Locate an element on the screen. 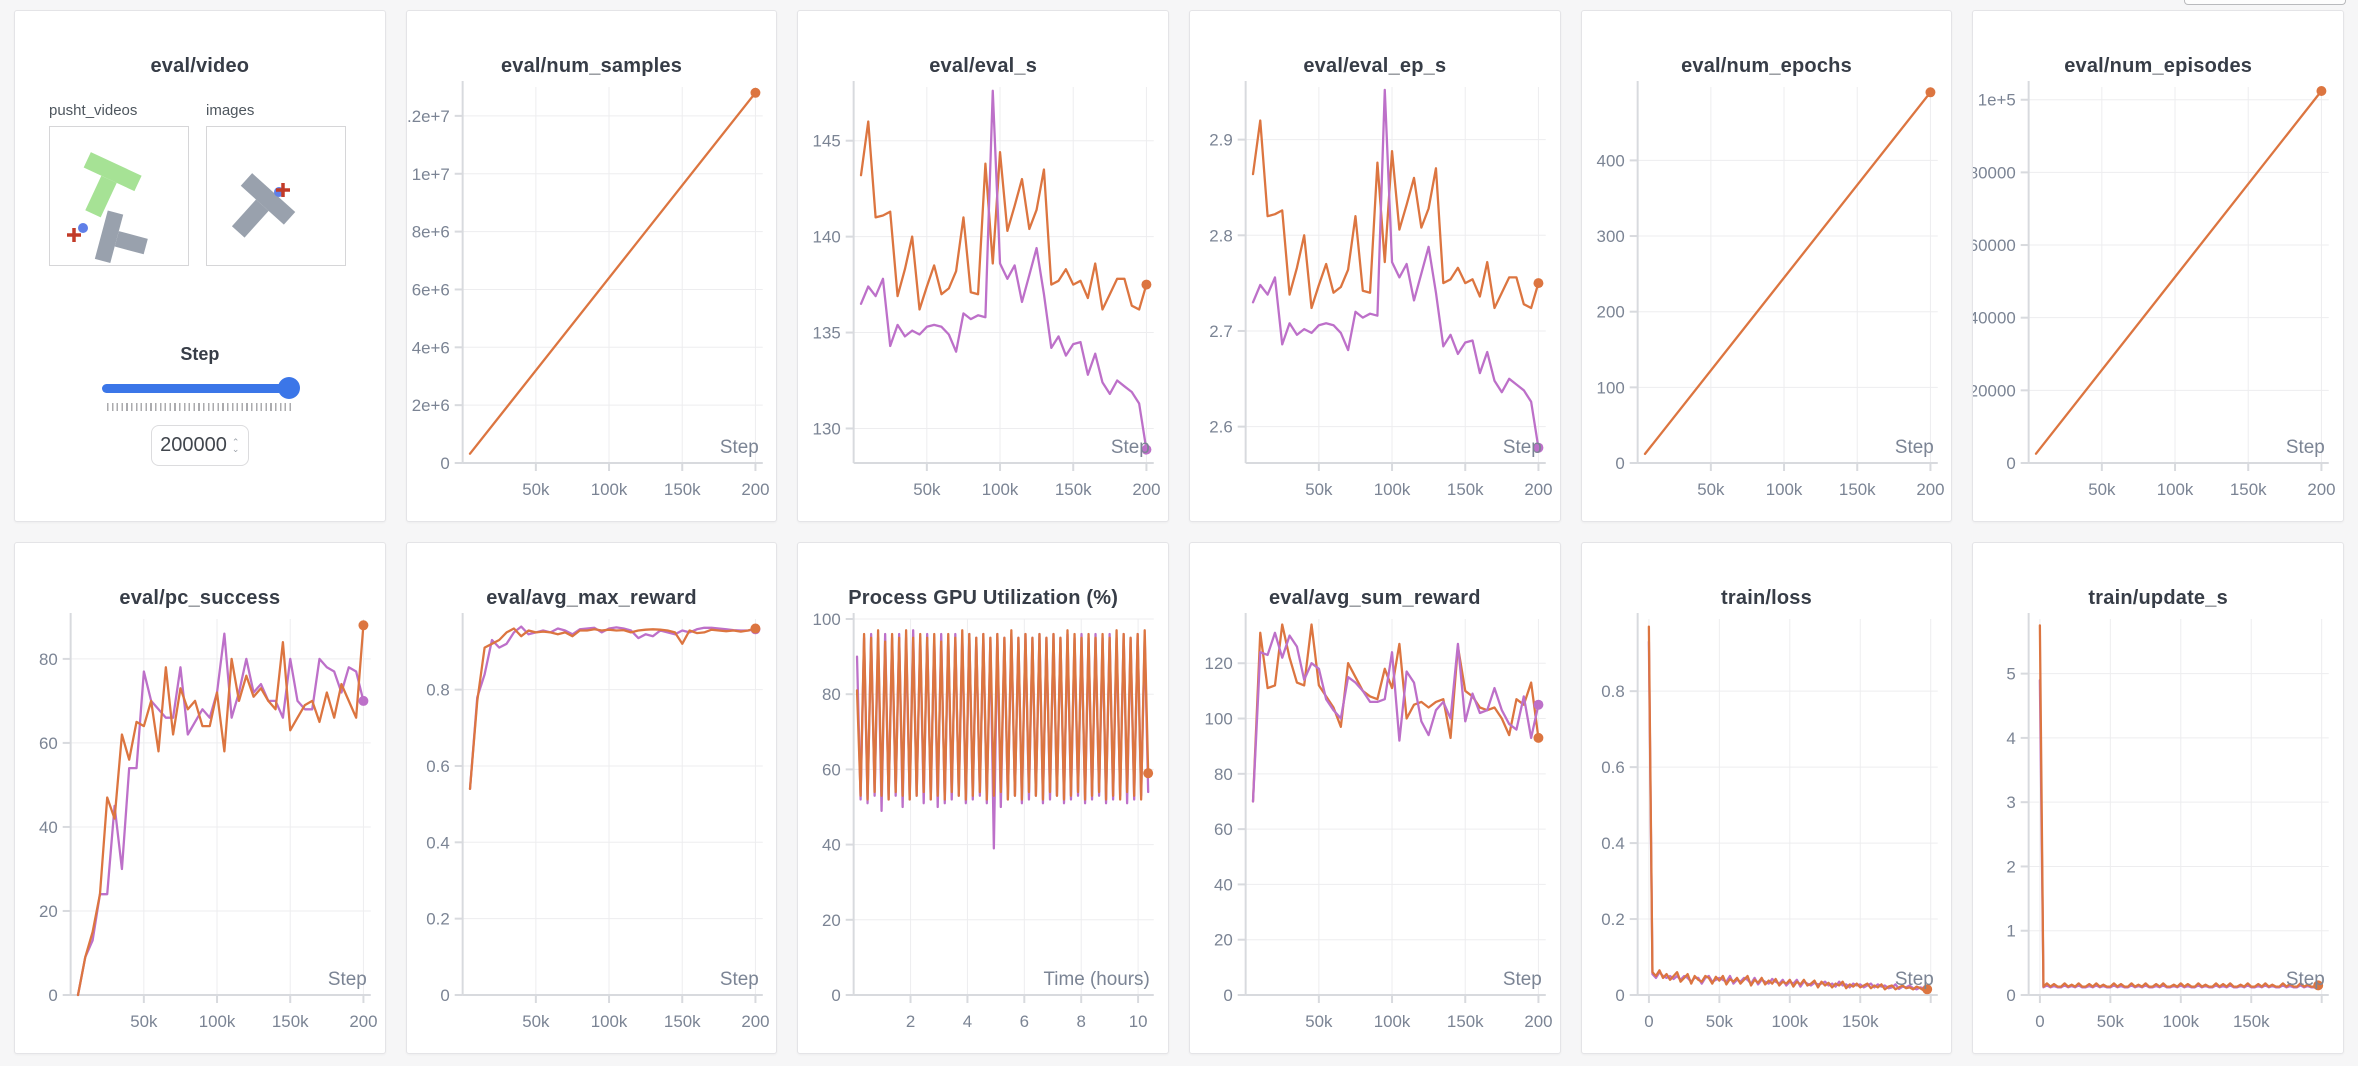 The image size is (2358, 1066). slider-track is located at coordinates (199, 388).